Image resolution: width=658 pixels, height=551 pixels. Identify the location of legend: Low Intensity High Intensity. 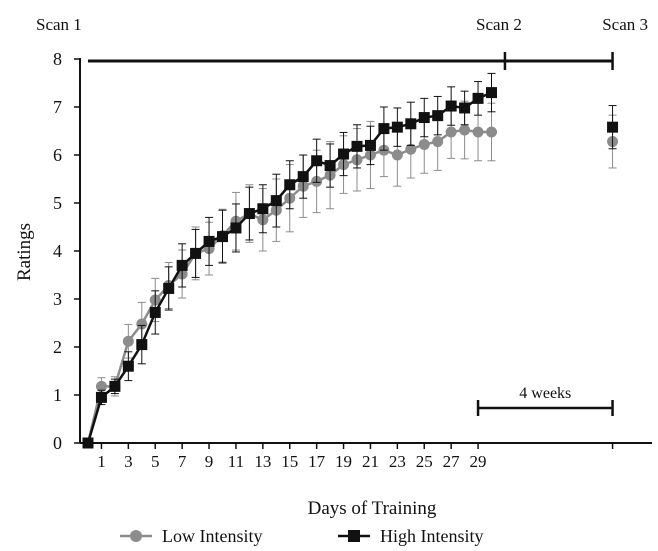
(302, 536).